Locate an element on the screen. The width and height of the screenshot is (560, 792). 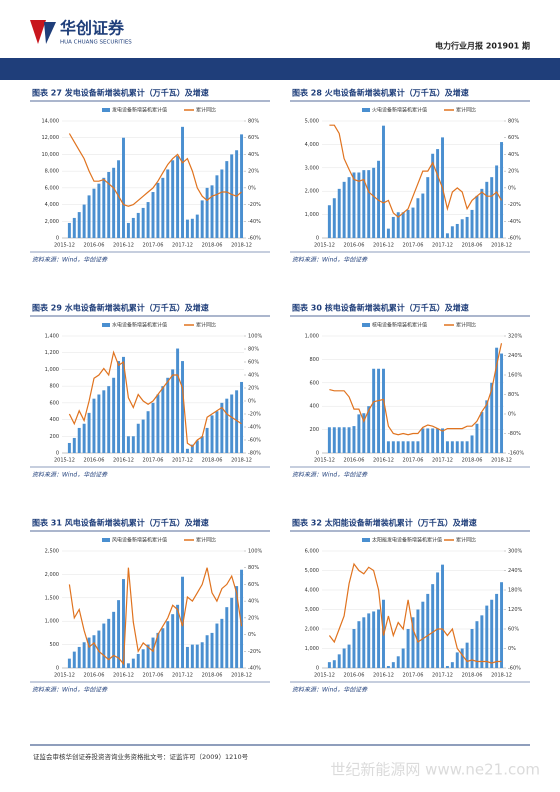
y-tick-label: 2,500 is located at coordinates (52, 552).